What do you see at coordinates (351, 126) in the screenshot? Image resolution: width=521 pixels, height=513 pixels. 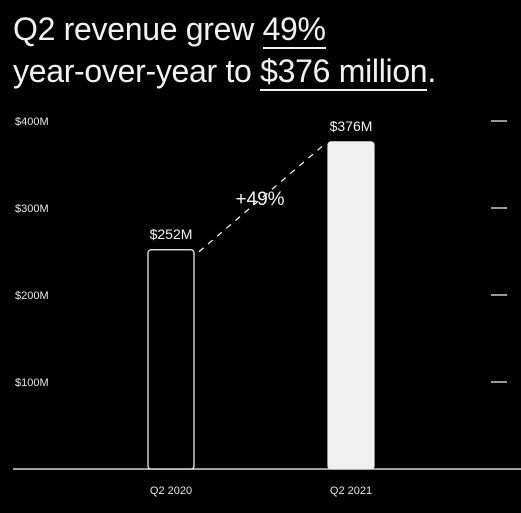 I see `bar-value-label: $376M` at bounding box center [351, 126].